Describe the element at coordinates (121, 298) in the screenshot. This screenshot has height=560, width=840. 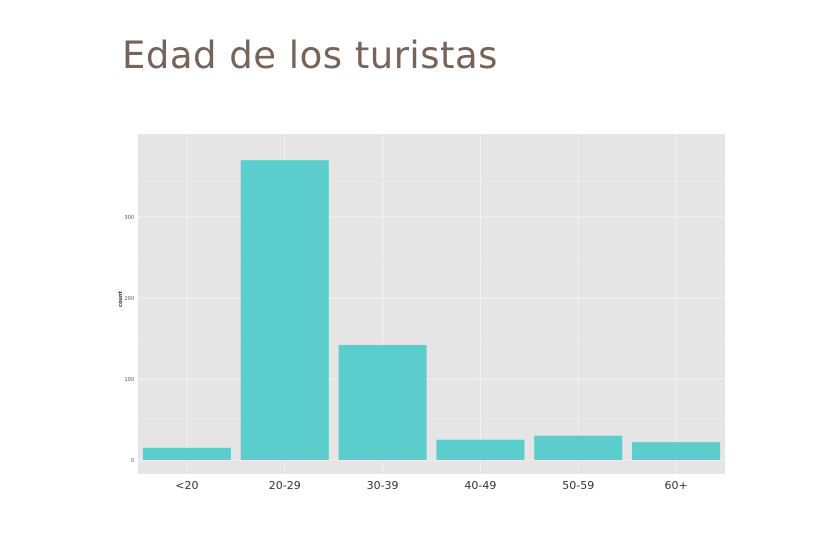
I see `y-axis-label: count` at that location.